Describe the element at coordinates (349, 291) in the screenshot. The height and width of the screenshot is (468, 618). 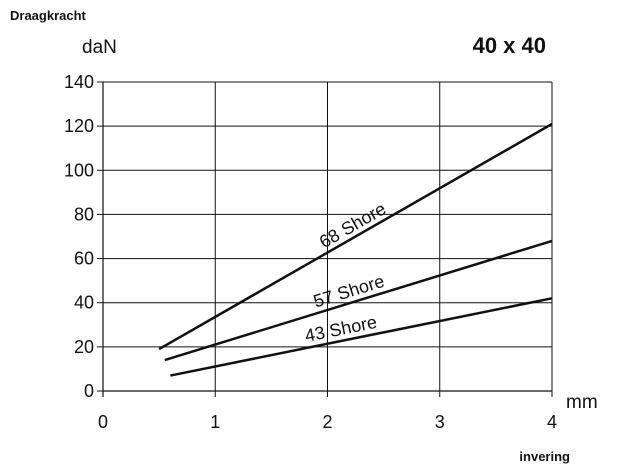
I see `series-label-2: 57 Shore` at that location.